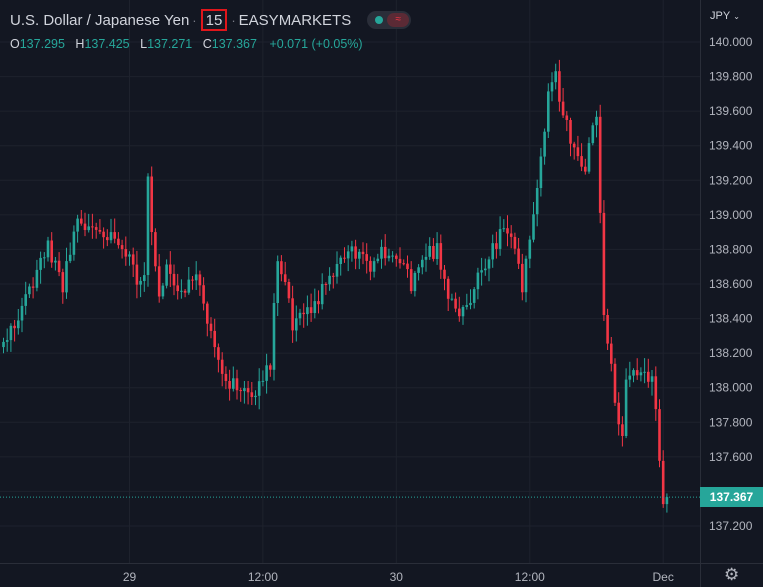 This screenshot has height=587, width=763. Describe the element at coordinates (732, 574) in the screenshot. I see `gear-icon: ⚙` at that location.